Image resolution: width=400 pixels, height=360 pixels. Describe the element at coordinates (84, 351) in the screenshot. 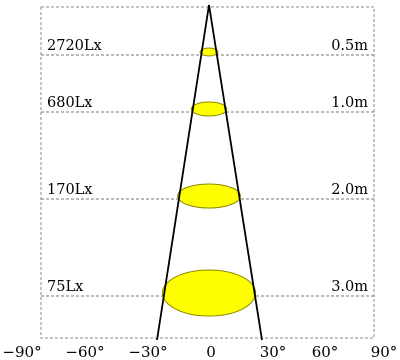

I see `angle-tick: −60°` at that location.